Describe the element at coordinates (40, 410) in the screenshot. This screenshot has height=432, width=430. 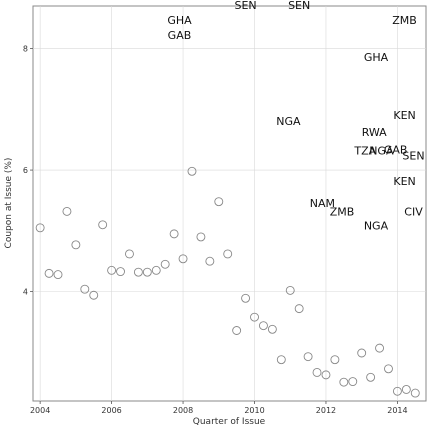
I see `x-tick-label: 2004` at that location.